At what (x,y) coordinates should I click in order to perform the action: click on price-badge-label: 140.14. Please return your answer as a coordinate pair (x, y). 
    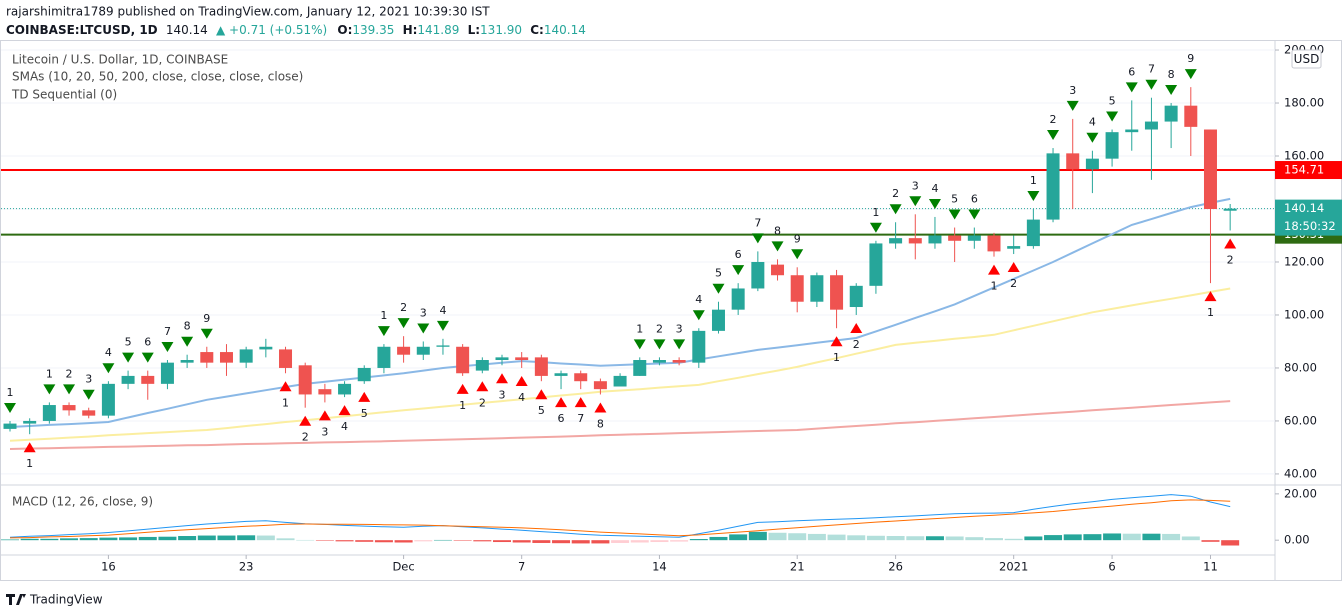
    Looking at the image, I should click on (1304, 208).